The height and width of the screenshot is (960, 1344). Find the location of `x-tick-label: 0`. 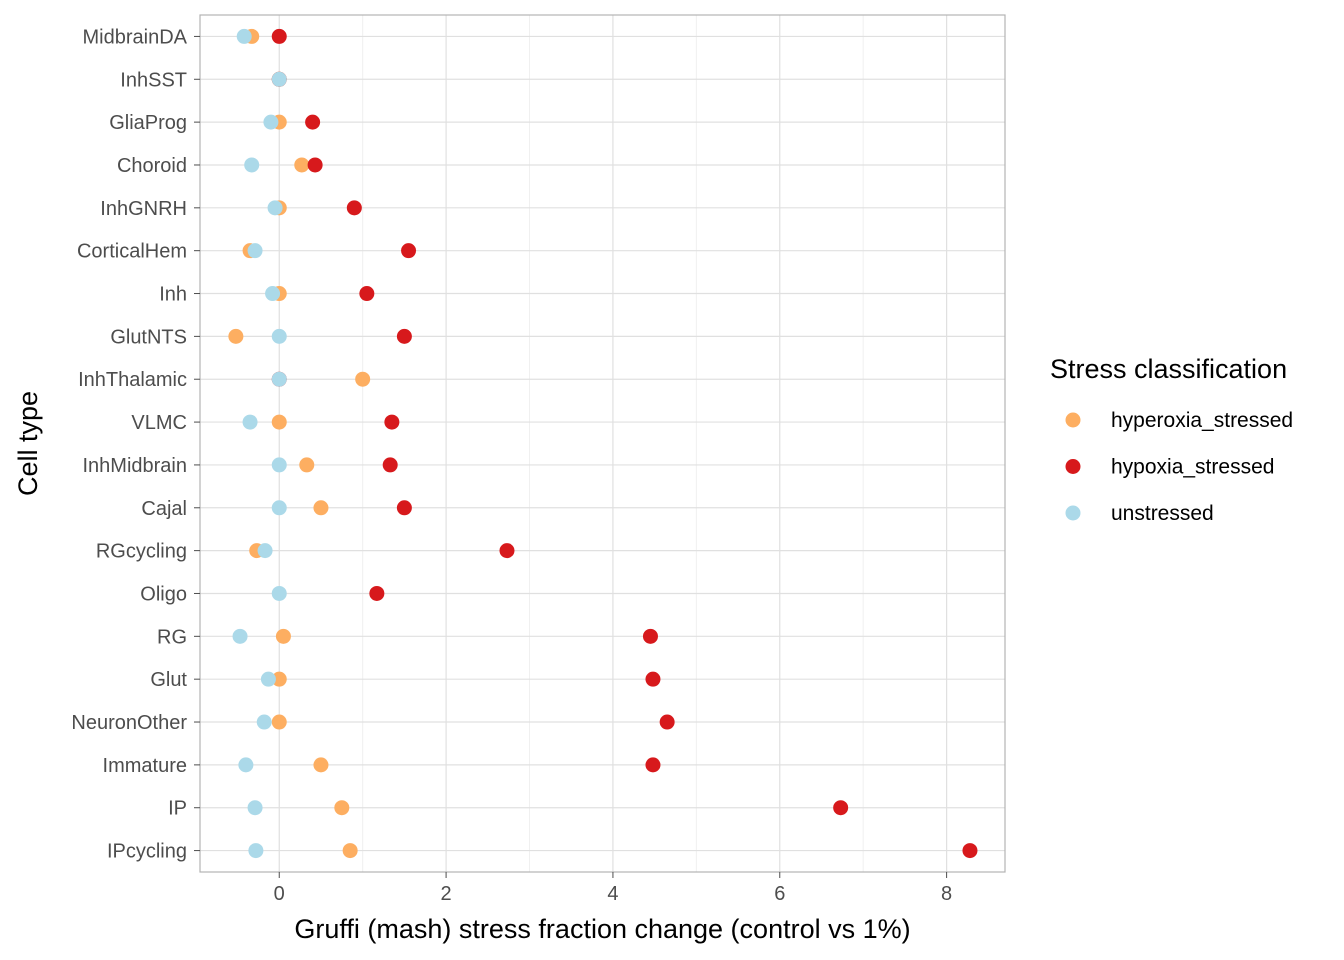

x-tick-label: 0 is located at coordinates (279, 894).